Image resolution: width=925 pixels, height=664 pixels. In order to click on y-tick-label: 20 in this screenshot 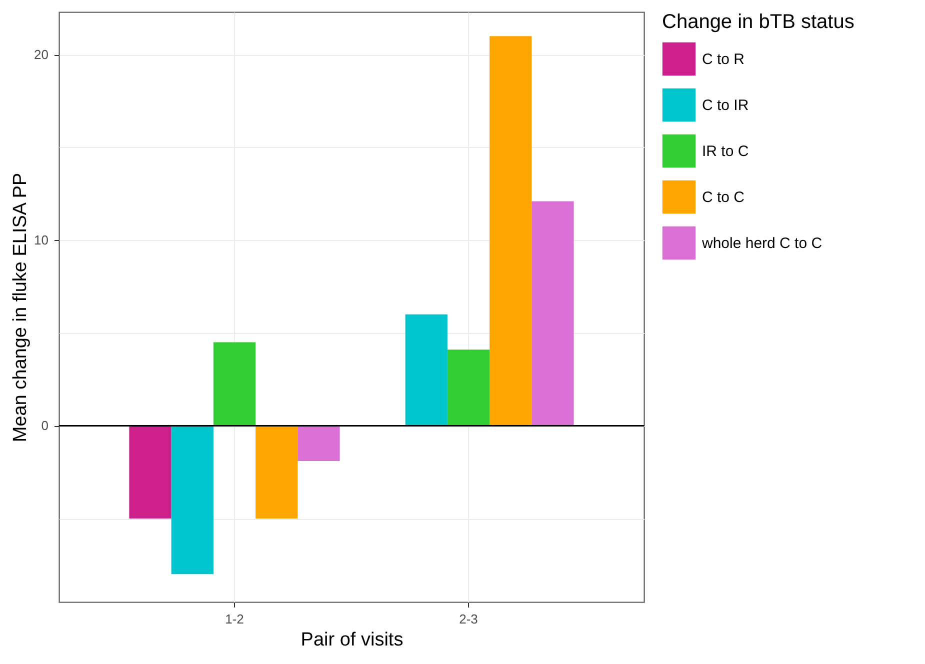, I will do `click(41, 54)`.